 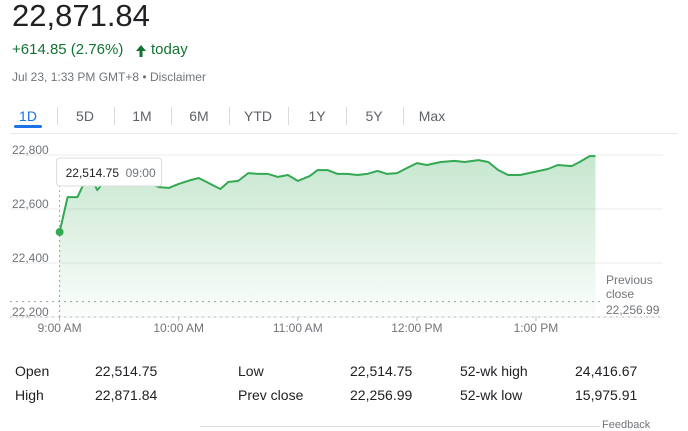 I want to click on y-tick-label: 22,400, so click(x=30, y=258).